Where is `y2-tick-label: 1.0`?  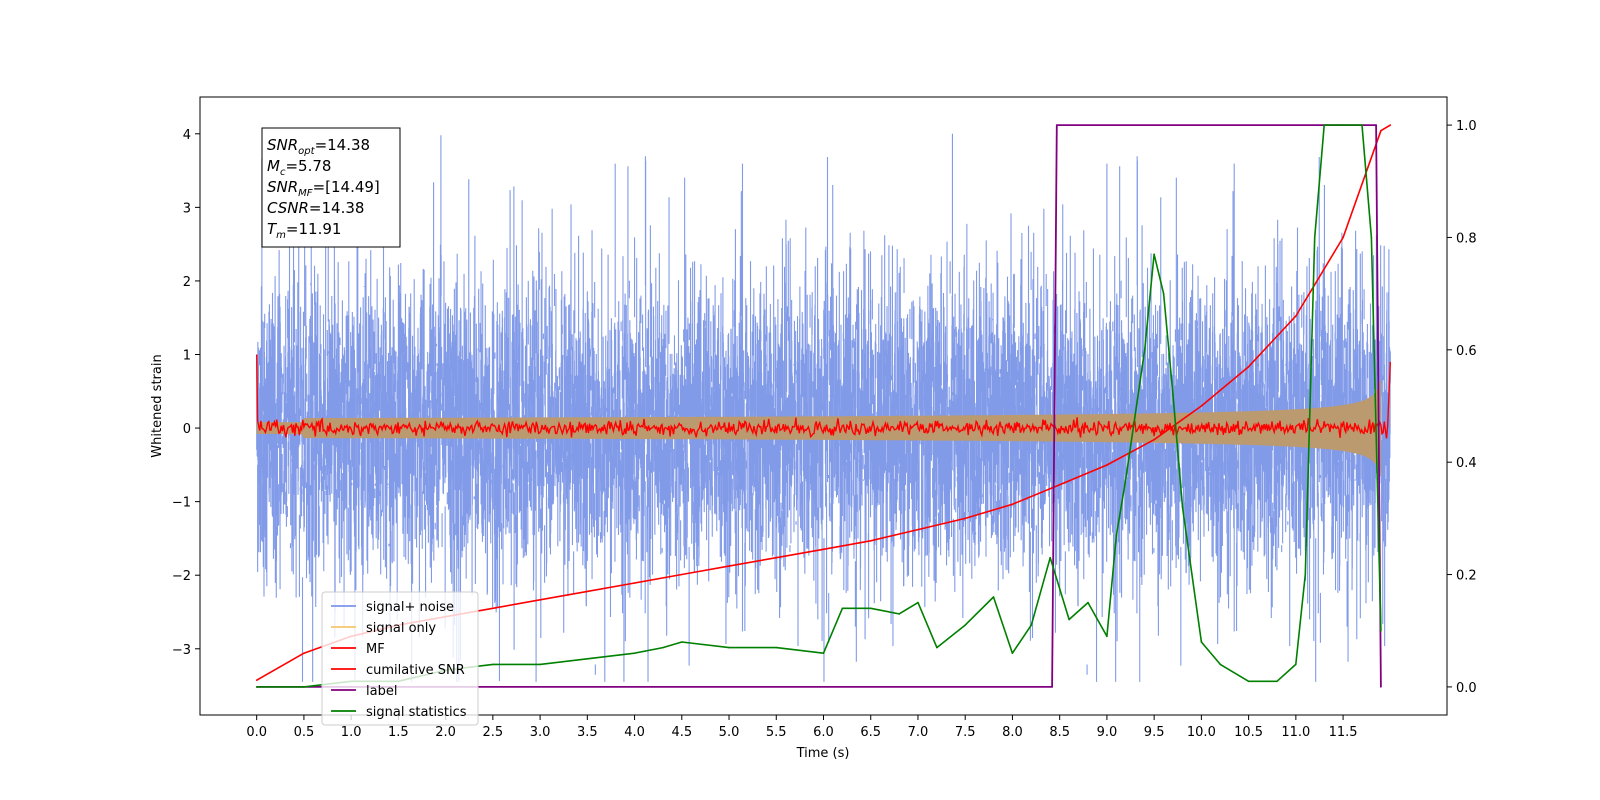
y2-tick-label: 1.0 is located at coordinates (1466, 126).